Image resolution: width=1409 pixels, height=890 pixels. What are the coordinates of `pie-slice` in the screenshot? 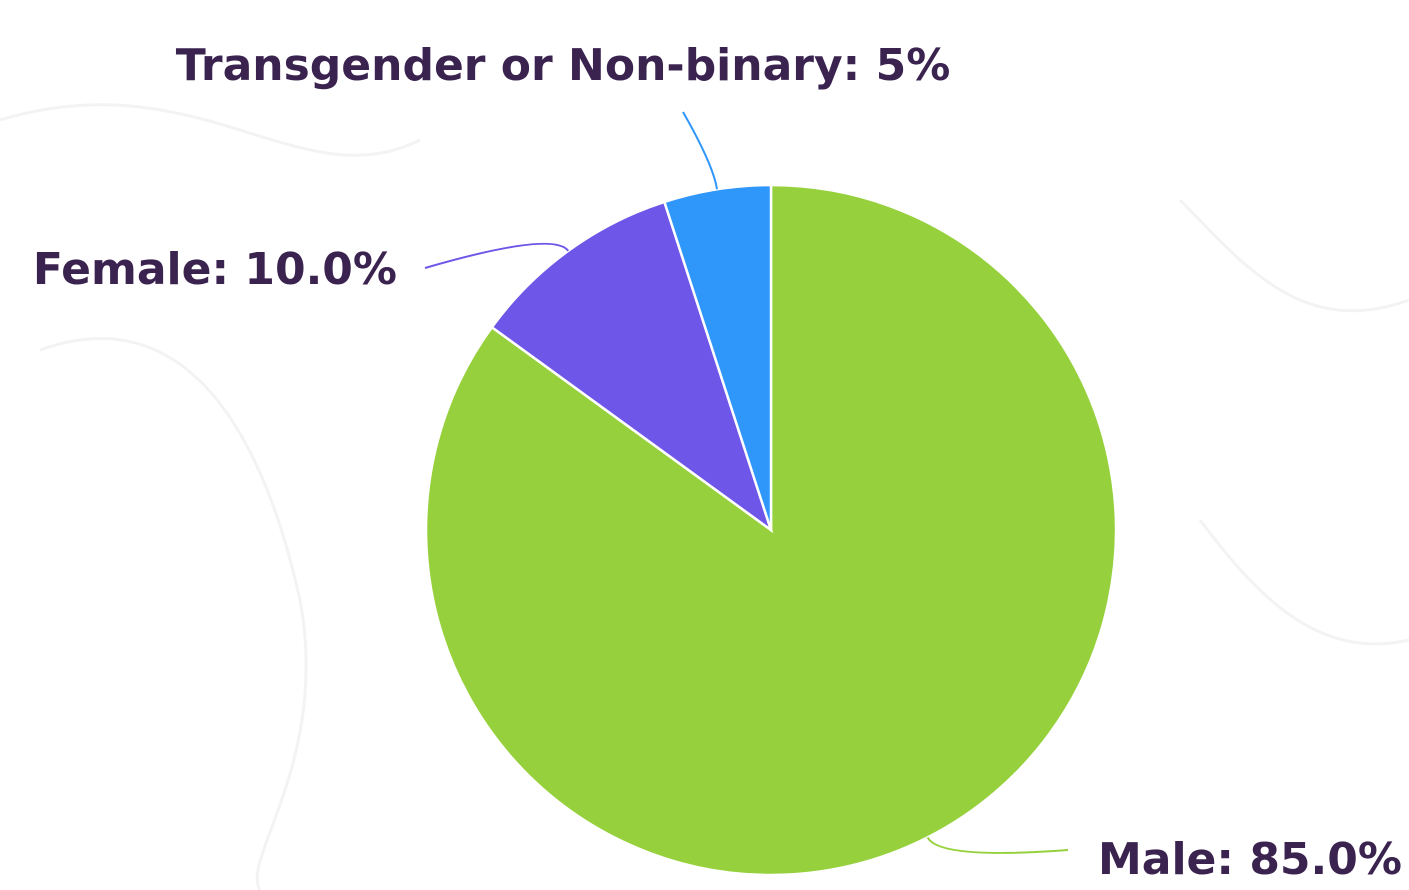 It's located at (632, 367).